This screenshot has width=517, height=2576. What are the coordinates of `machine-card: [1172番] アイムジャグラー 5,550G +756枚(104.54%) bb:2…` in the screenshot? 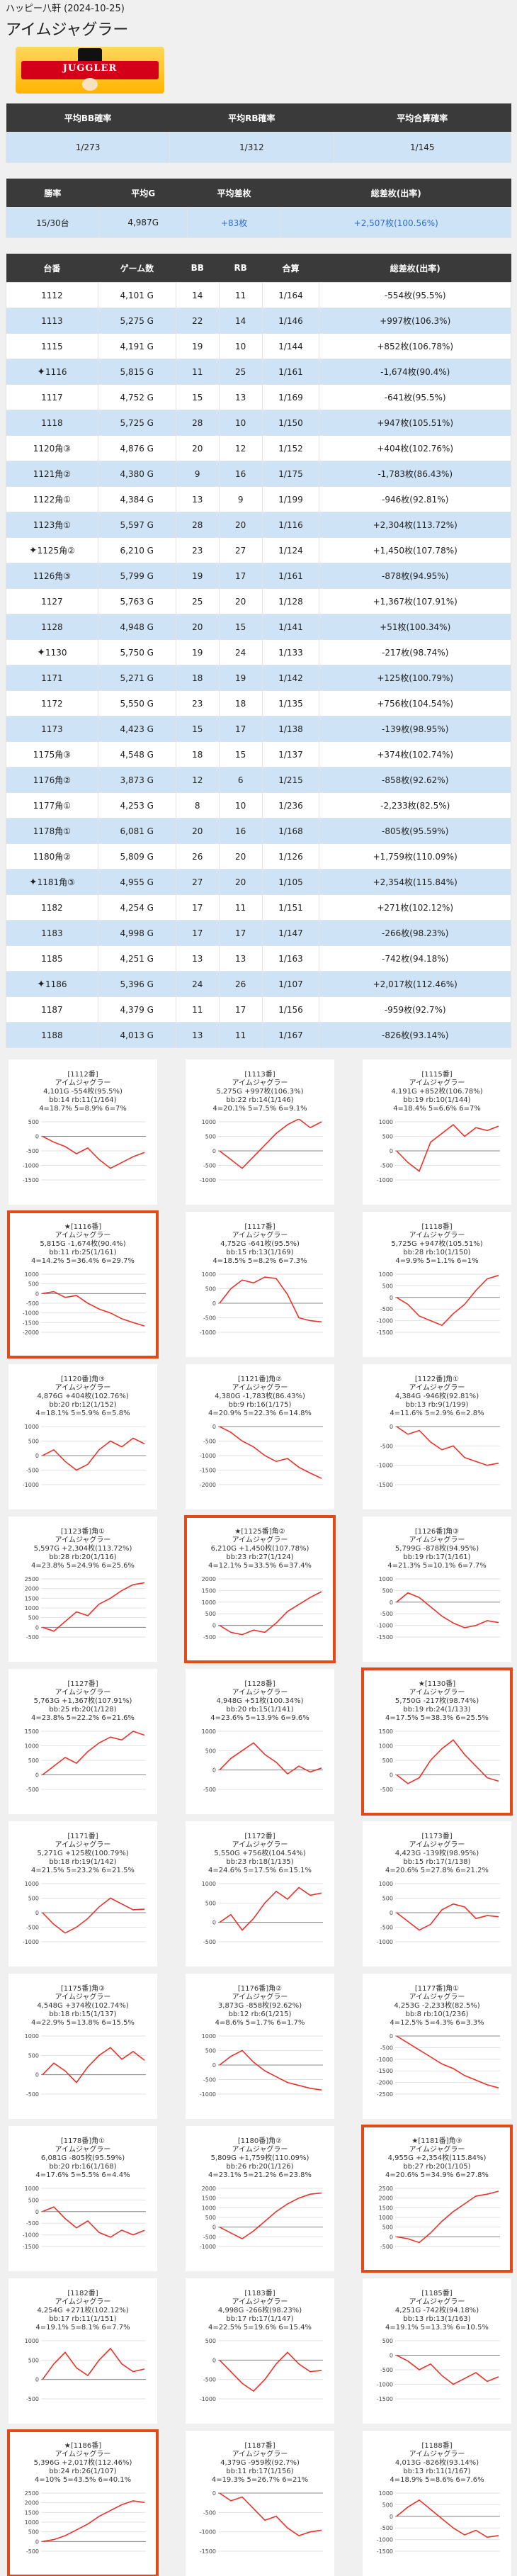 It's located at (260, 1894).